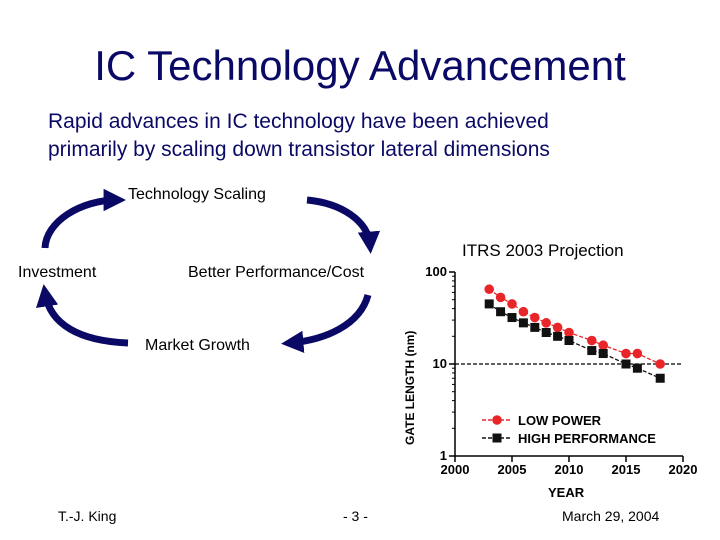 This screenshot has height=540, width=720. I want to click on chart-x-tick-label: 2005, so click(512, 469).